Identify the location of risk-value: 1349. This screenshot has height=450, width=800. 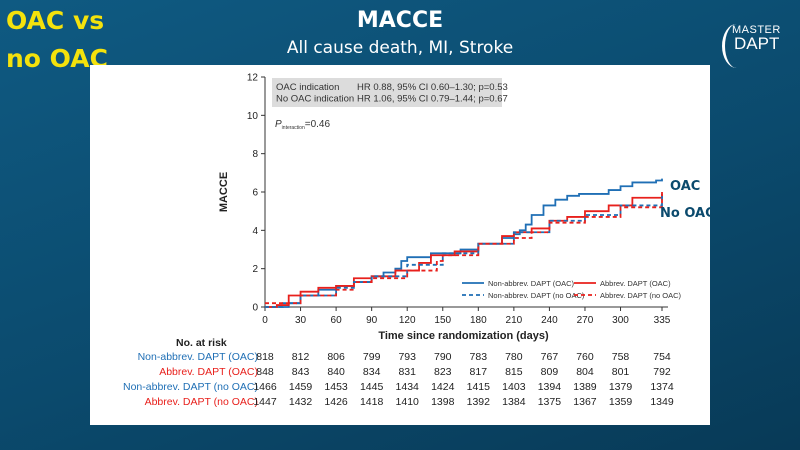
(662, 402).